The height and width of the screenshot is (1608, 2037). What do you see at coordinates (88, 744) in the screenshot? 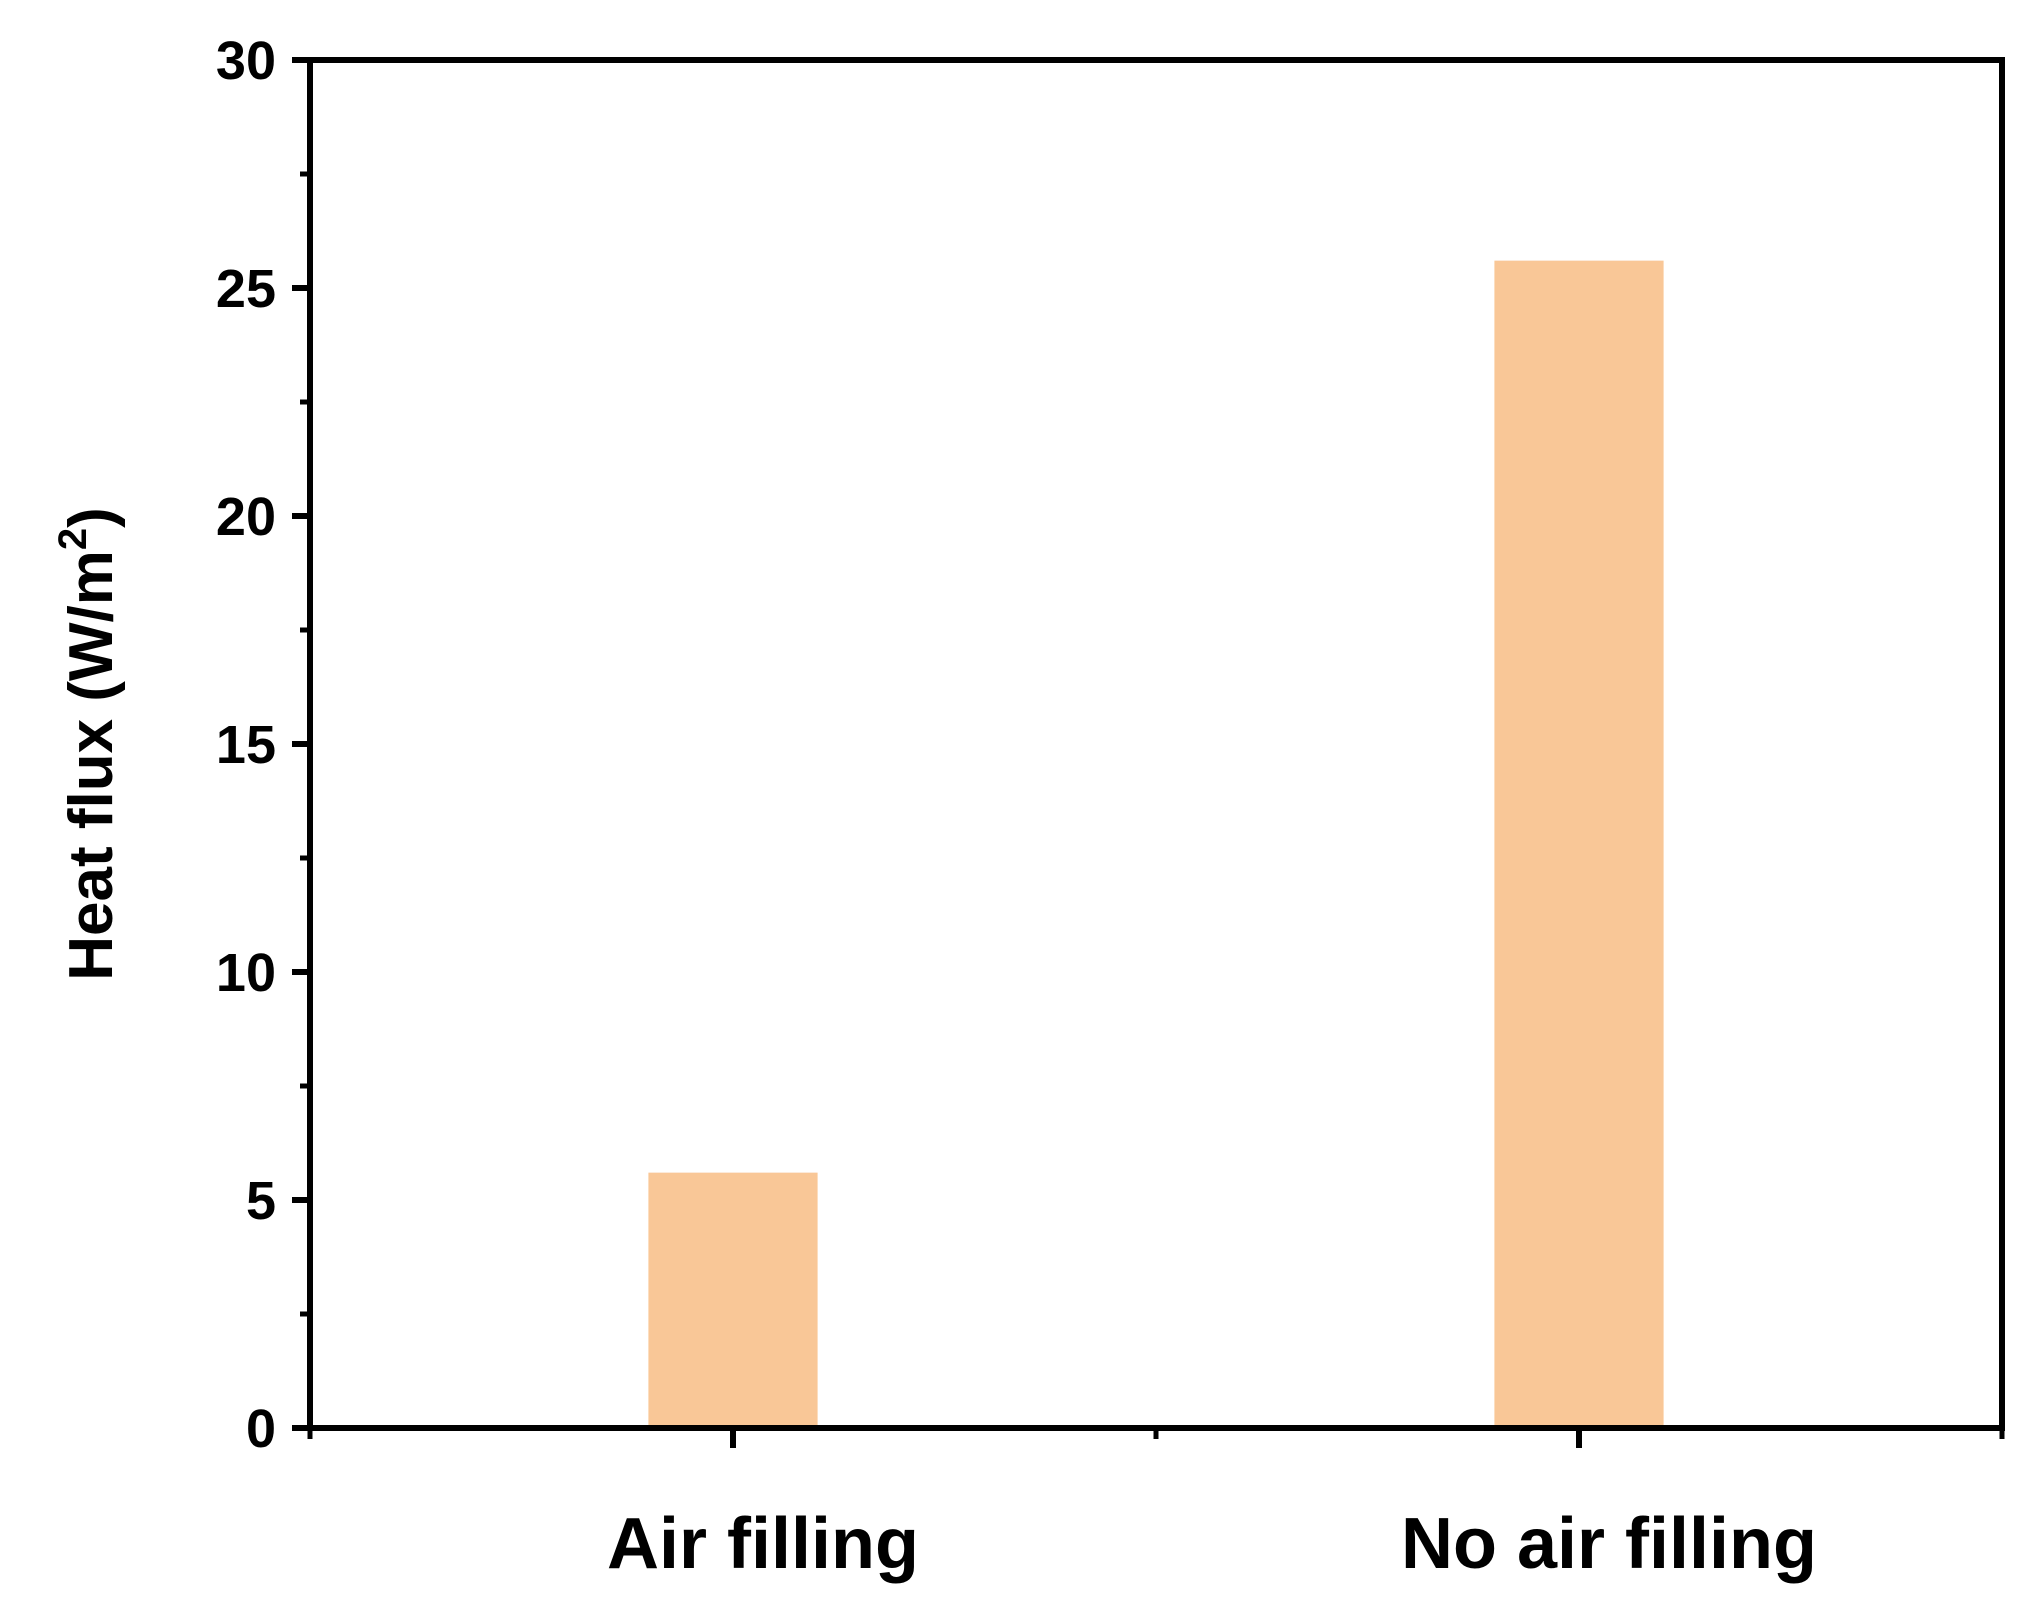
I see `y-axis-title: Heat flux (W/m2)` at bounding box center [88, 744].